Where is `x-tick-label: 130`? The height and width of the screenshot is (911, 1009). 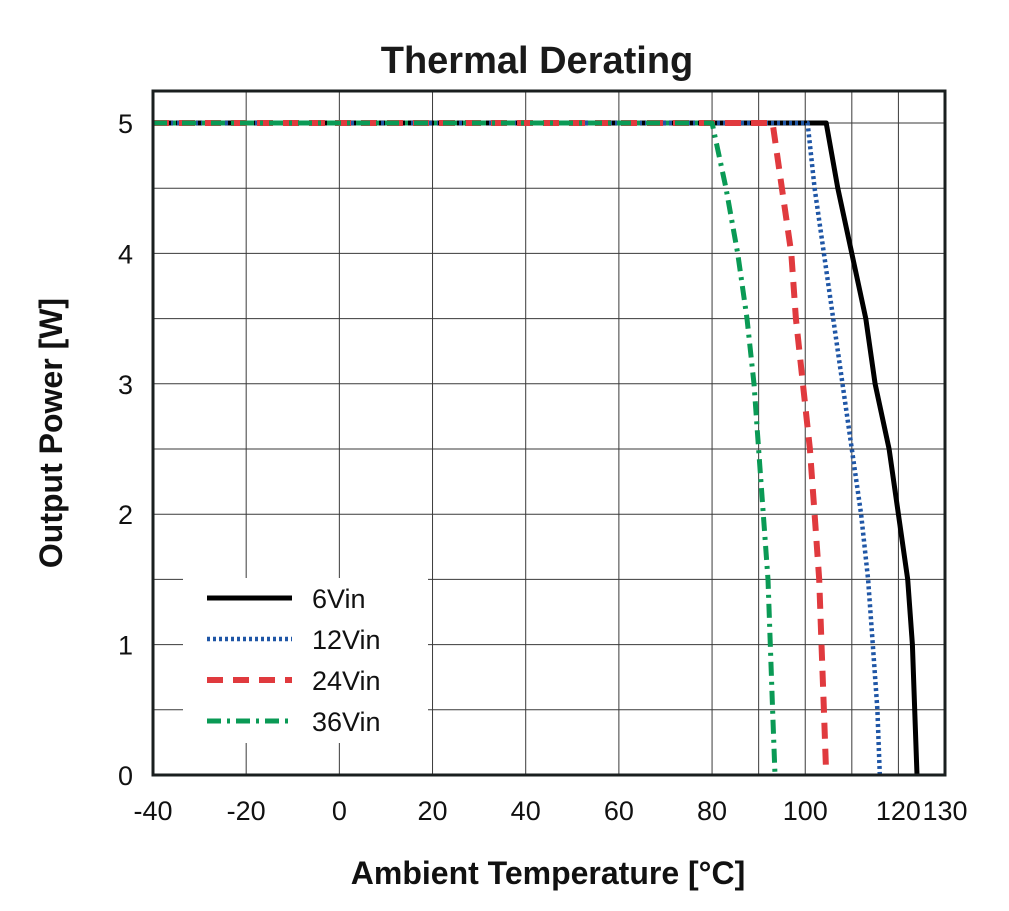
x-tick-label: 130 is located at coordinates (944, 811).